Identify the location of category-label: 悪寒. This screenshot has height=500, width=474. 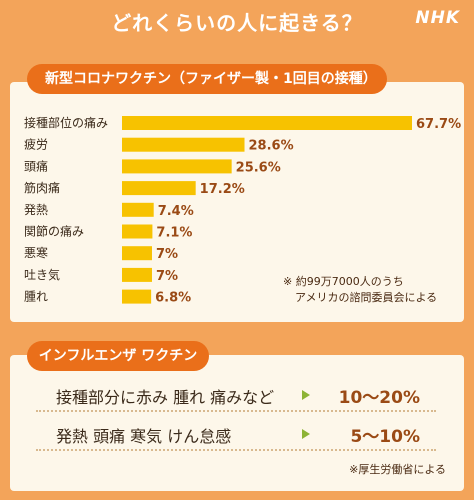
(36, 252).